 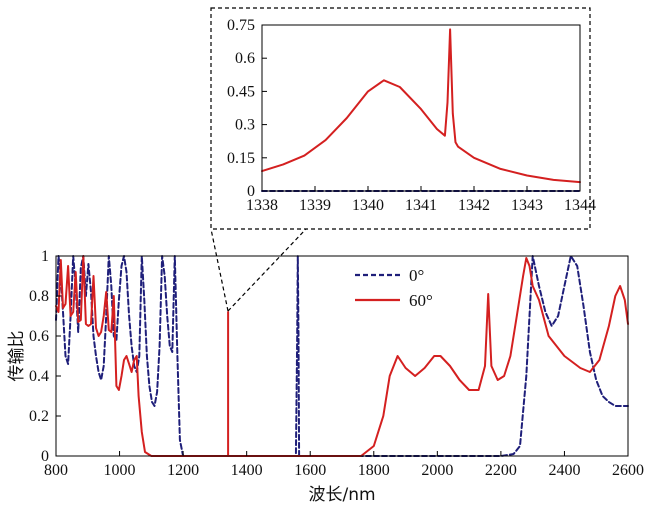 I want to click on x-tick-label: 2200, so click(x=501, y=470).